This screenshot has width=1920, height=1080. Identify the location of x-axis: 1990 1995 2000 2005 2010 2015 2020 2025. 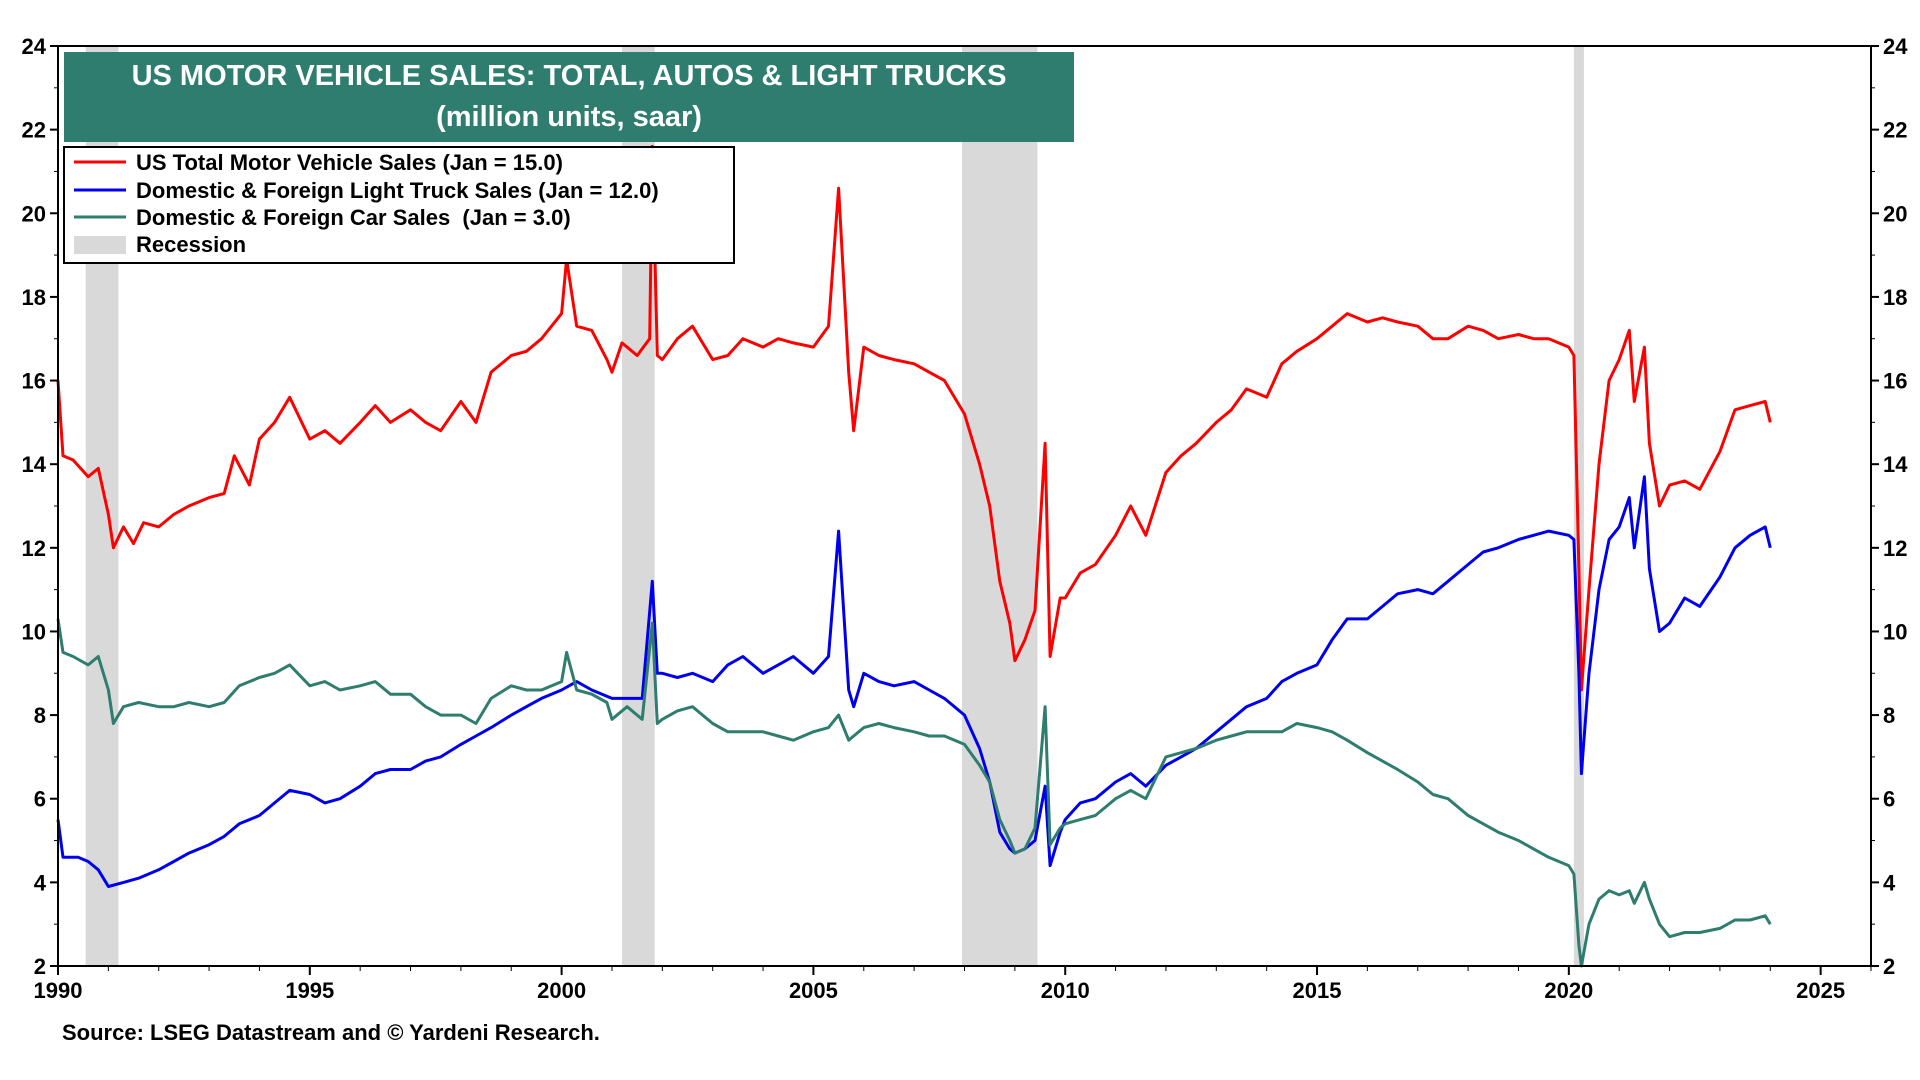
(953, 984).